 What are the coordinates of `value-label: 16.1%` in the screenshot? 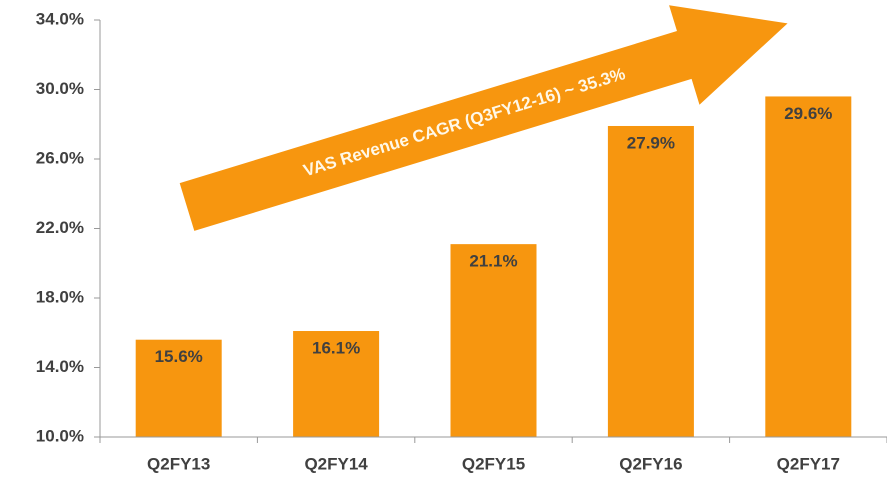 It's located at (336, 347).